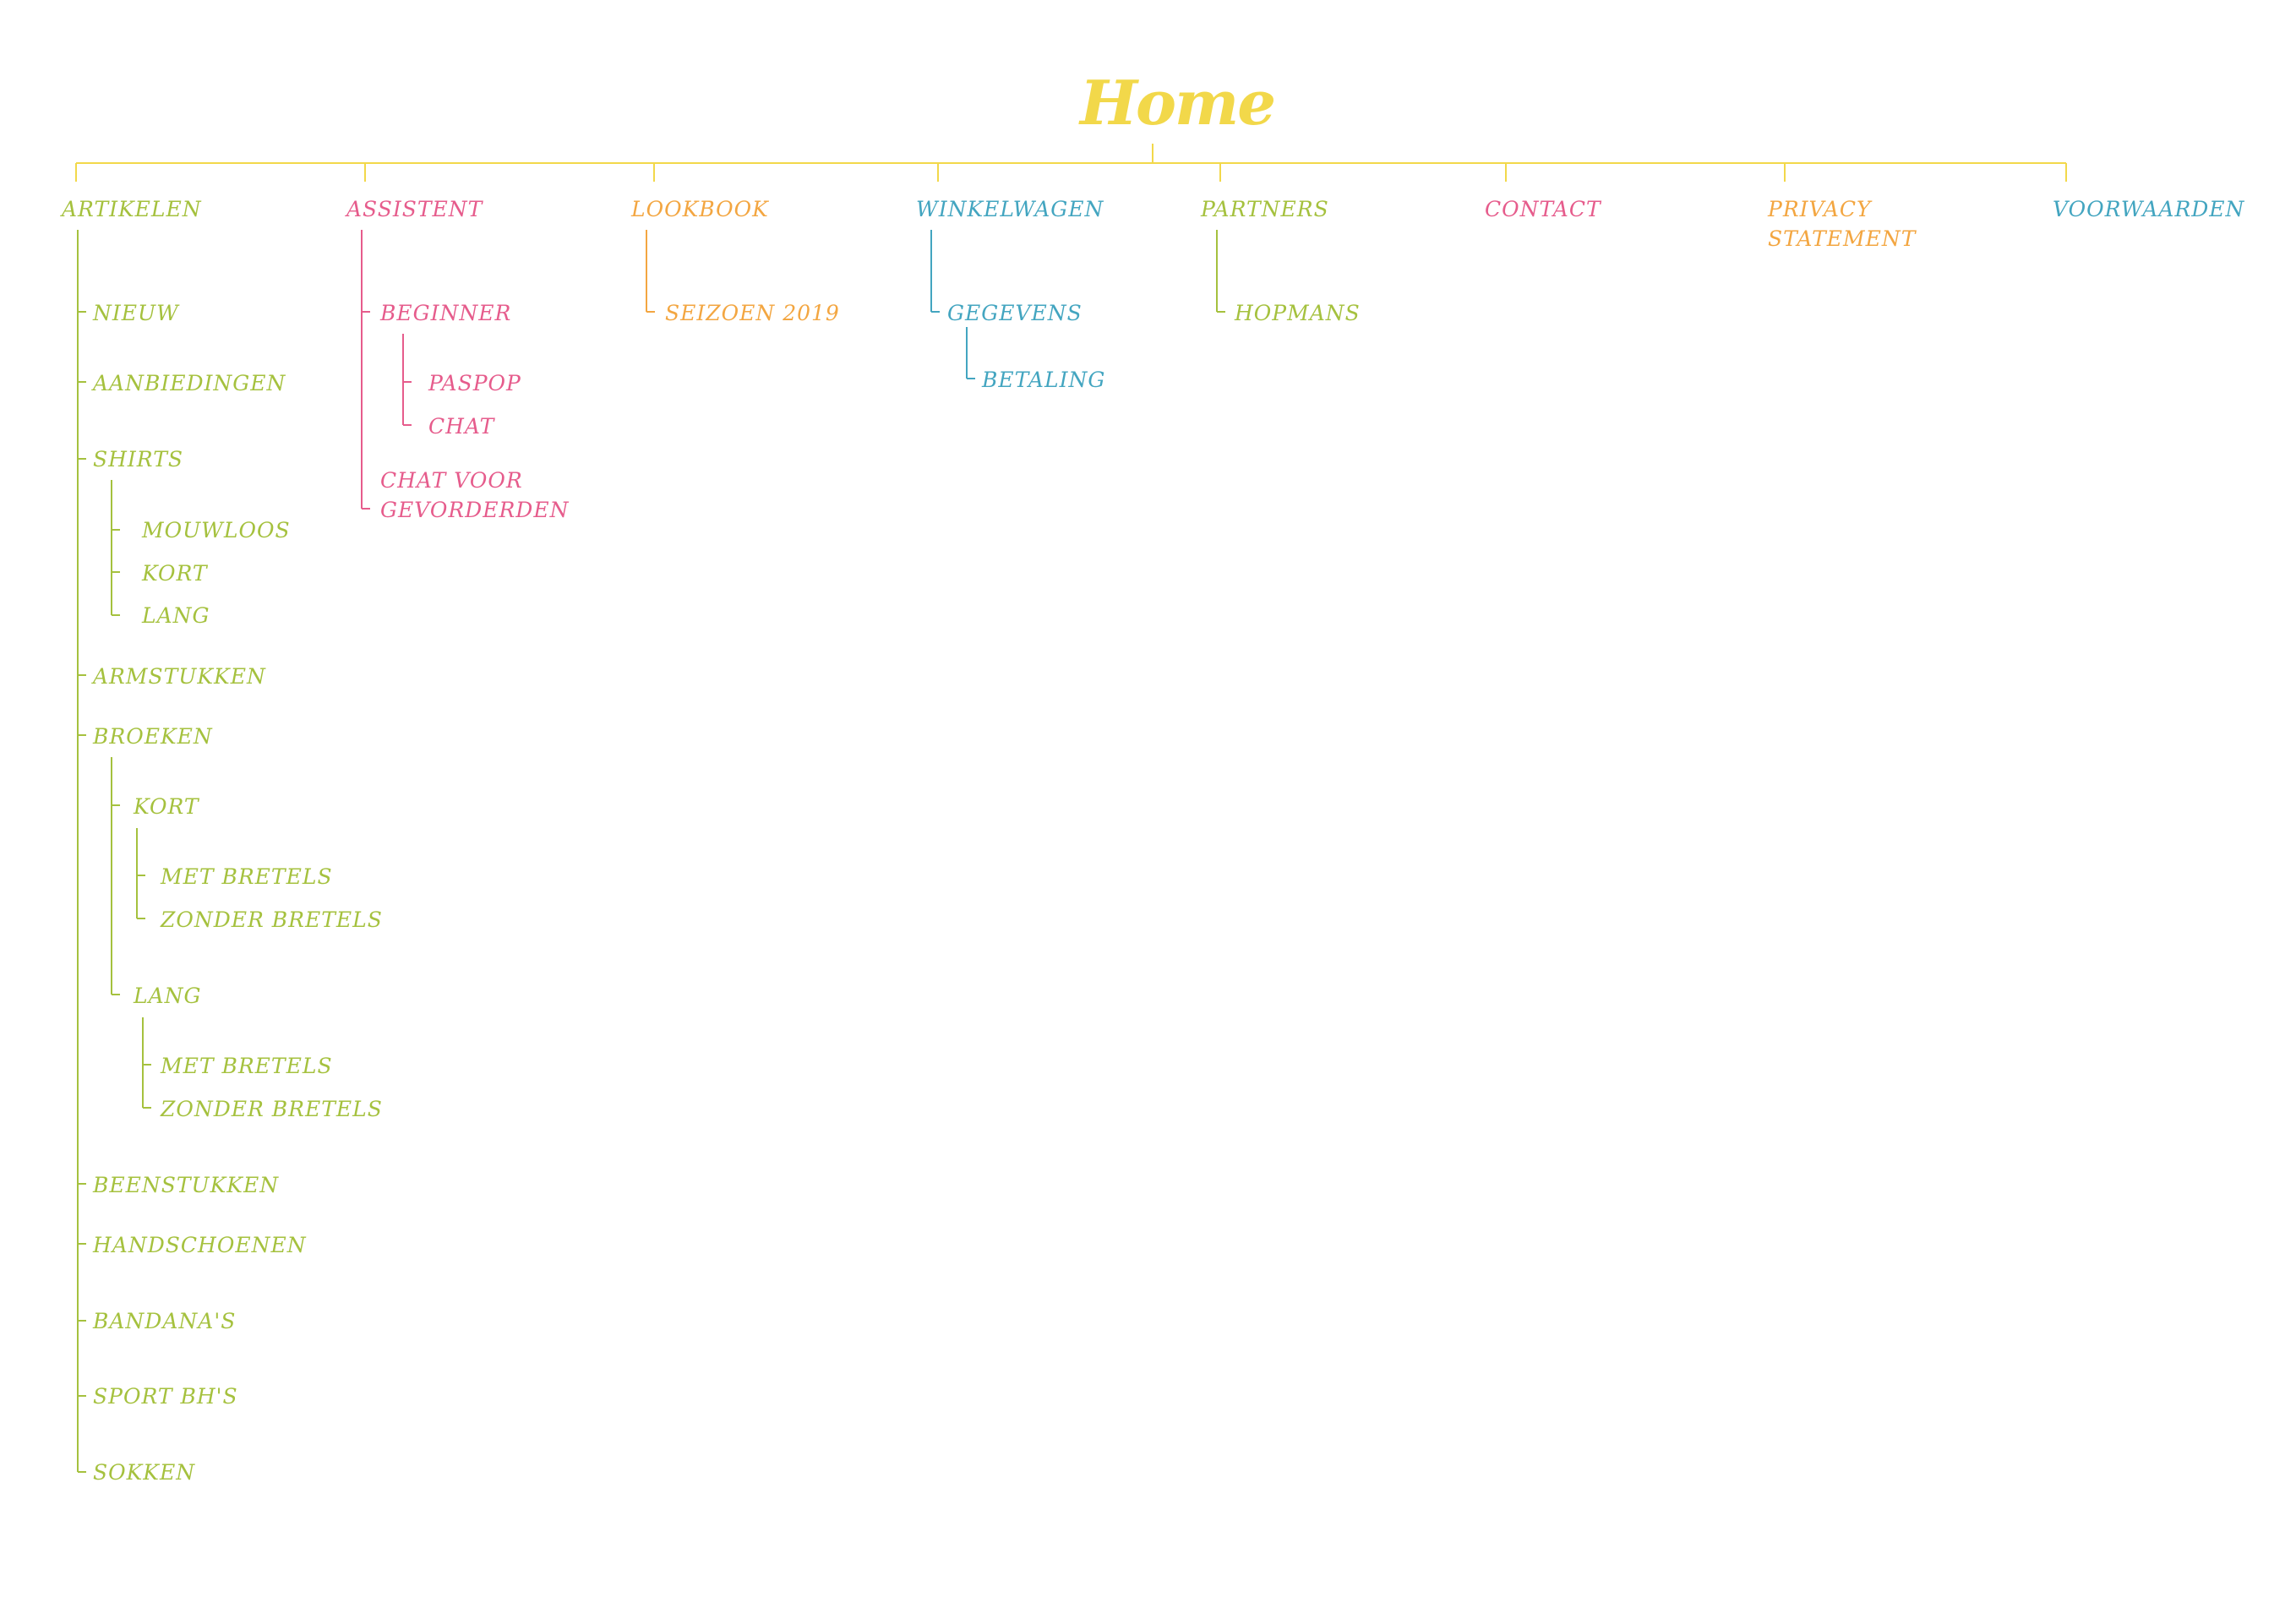 This screenshot has width=2296, height=1597. Describe the element at coordinates (1265, 209) in the screenshot. I see `node-partners: PARTNERS` at that location.